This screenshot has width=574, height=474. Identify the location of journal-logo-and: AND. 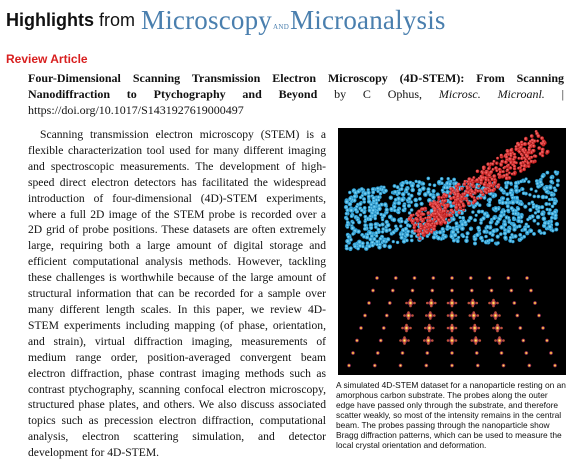
(281, 26).